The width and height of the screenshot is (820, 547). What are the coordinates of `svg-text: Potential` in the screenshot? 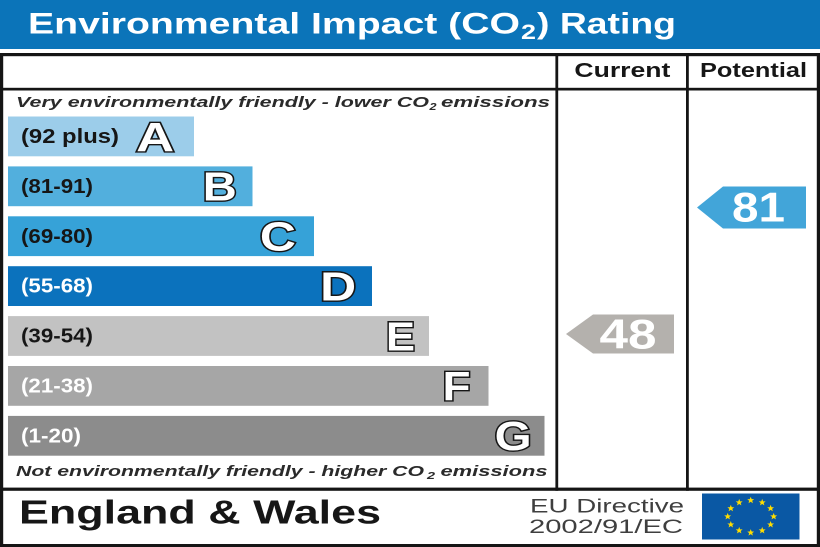 It's located at (753, 71).